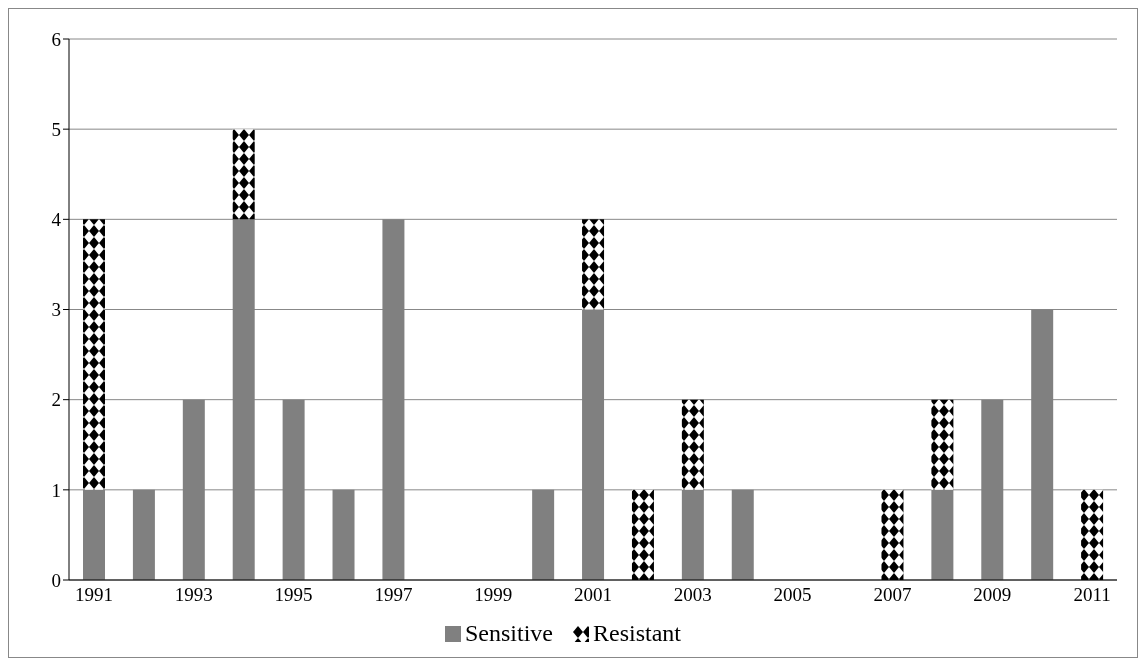  I want to click on y-tick-label: 3, so click(56, 310).